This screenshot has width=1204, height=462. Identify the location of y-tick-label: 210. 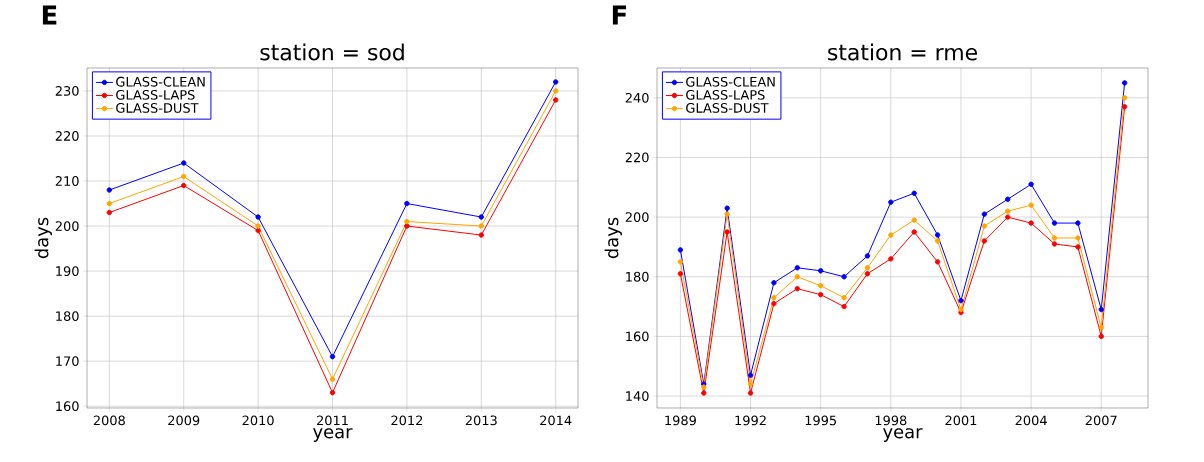
(67, 181).